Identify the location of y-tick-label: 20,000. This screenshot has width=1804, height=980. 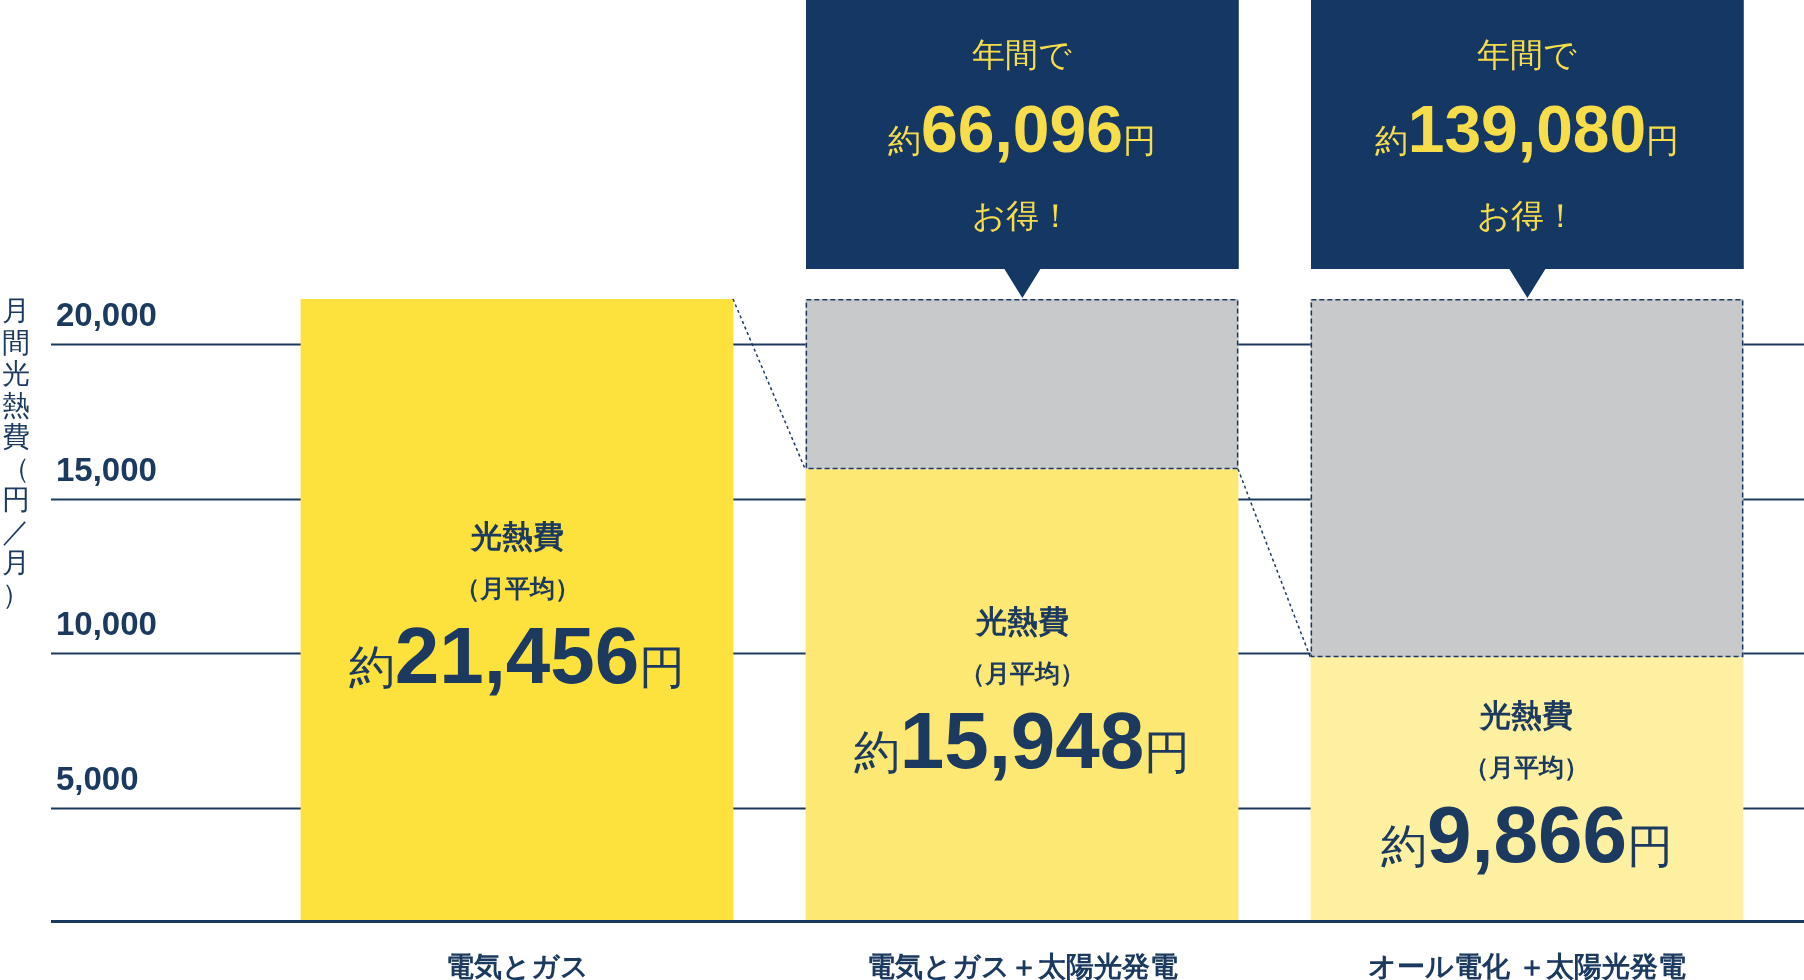
(106, 315).